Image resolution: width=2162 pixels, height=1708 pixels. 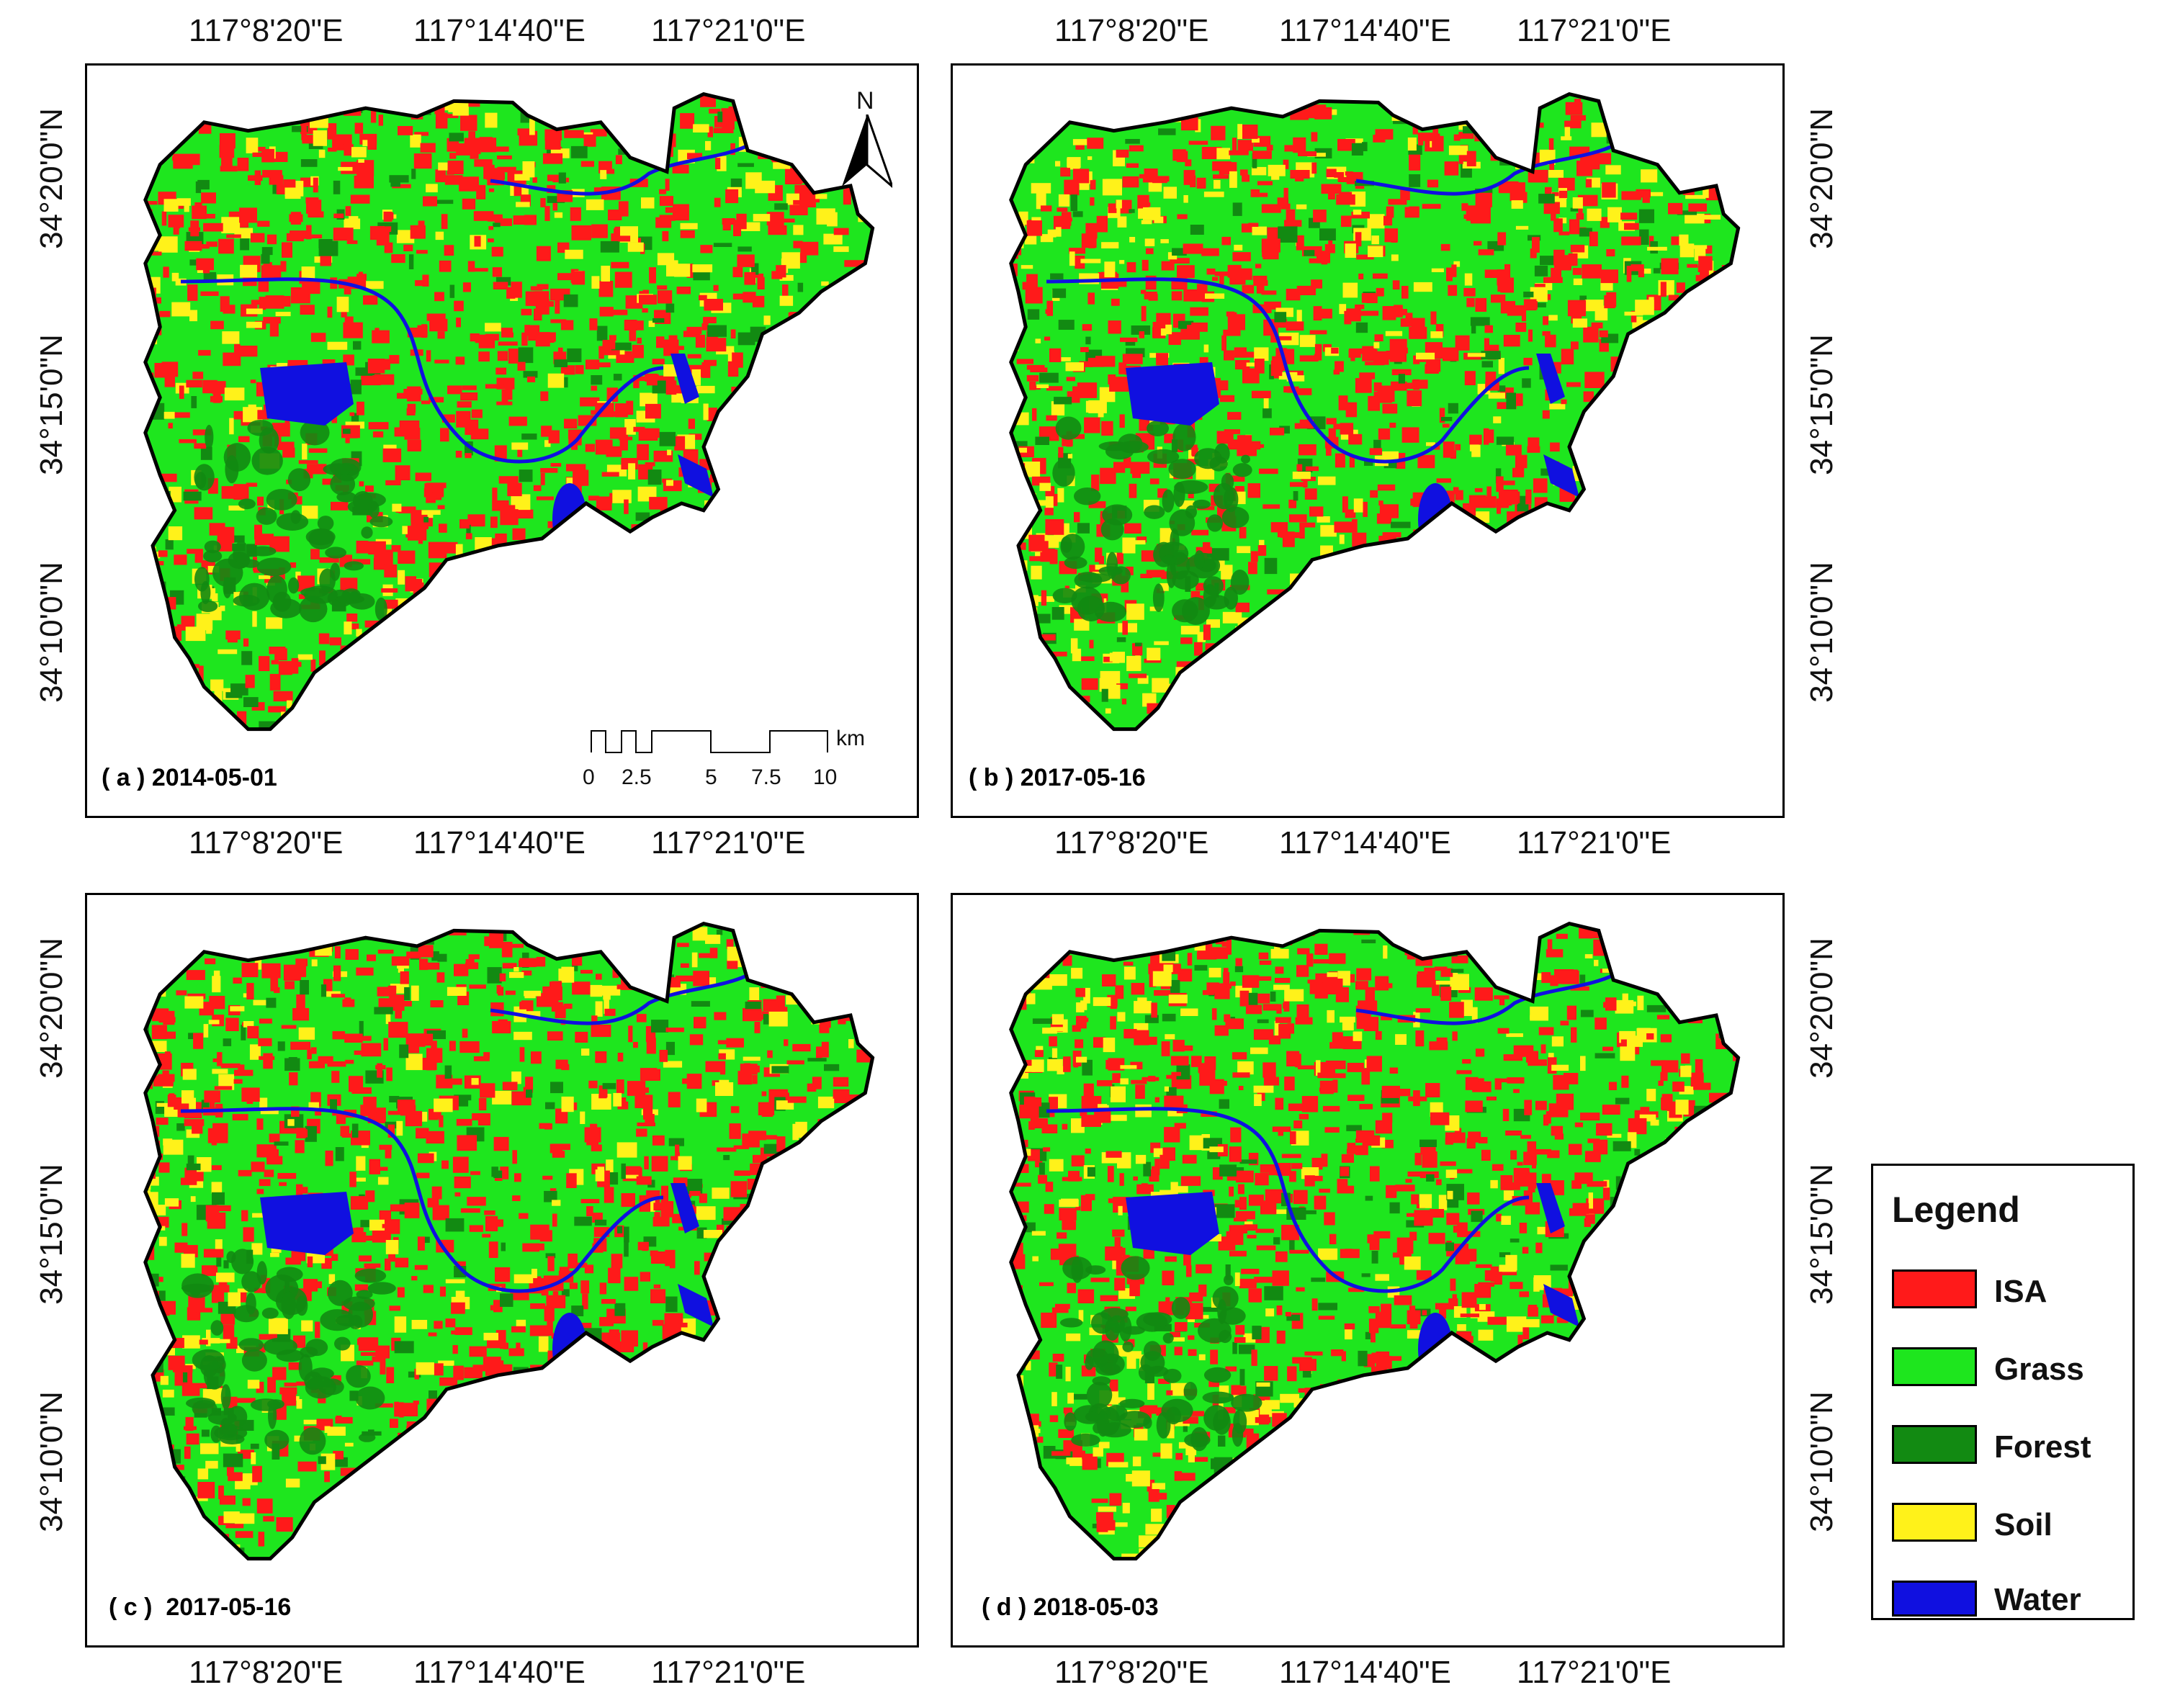 I want to click on land-cover-map-b, so click(x=1375, y=411).